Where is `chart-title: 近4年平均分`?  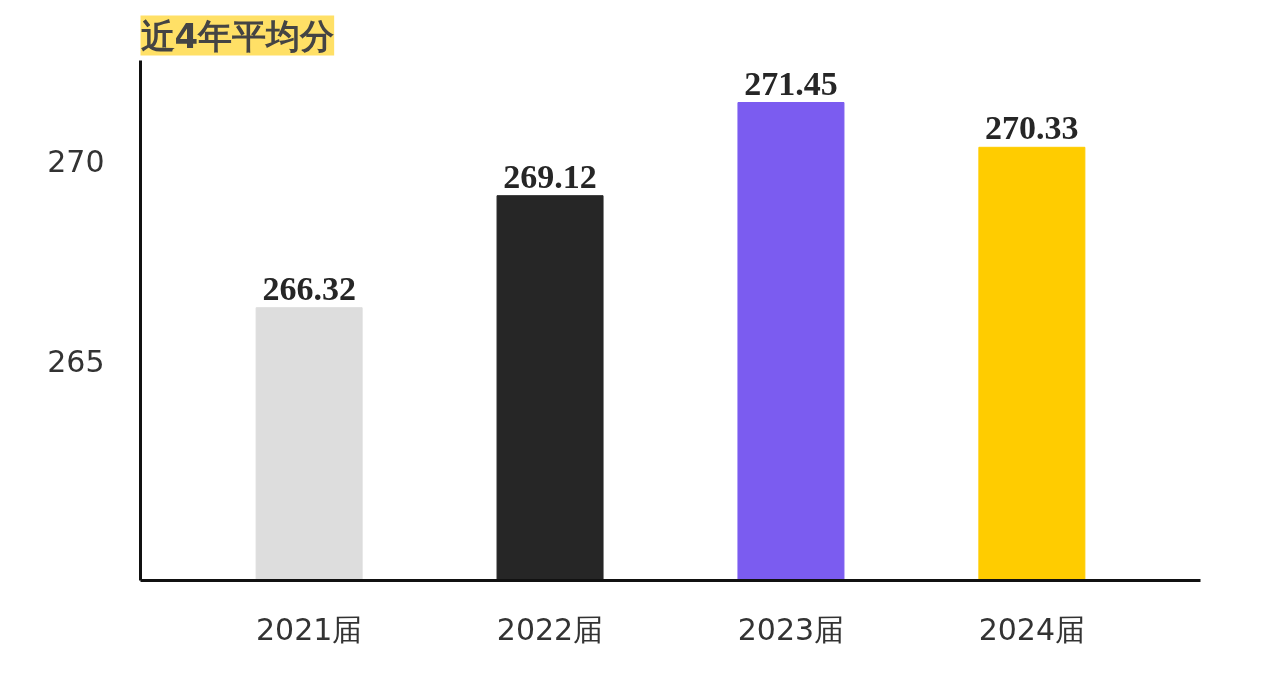
chart-title: 近4年平均分 is located at coordinates (237, 35).